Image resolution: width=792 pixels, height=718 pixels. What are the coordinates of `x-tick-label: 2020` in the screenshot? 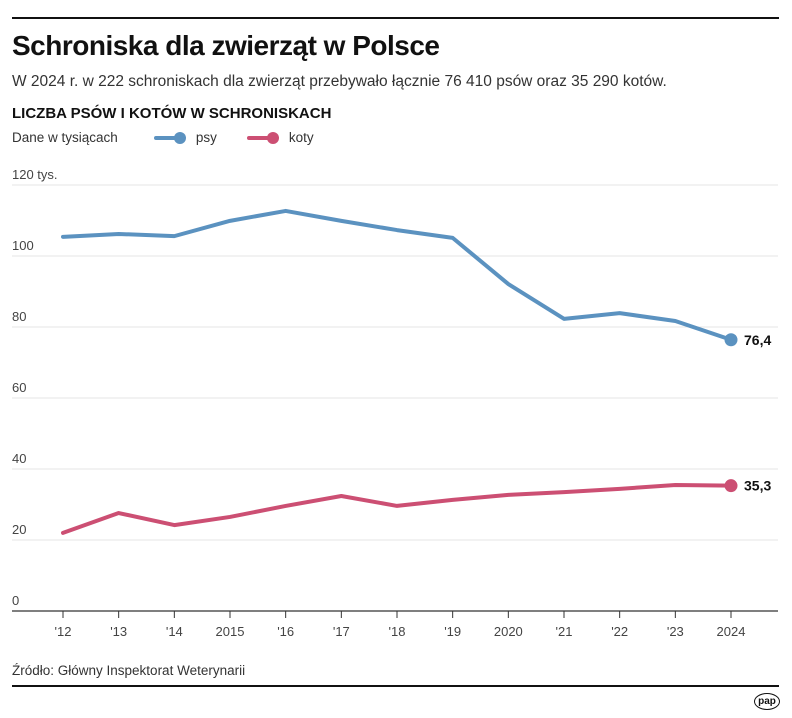 It's located at (508, 631).